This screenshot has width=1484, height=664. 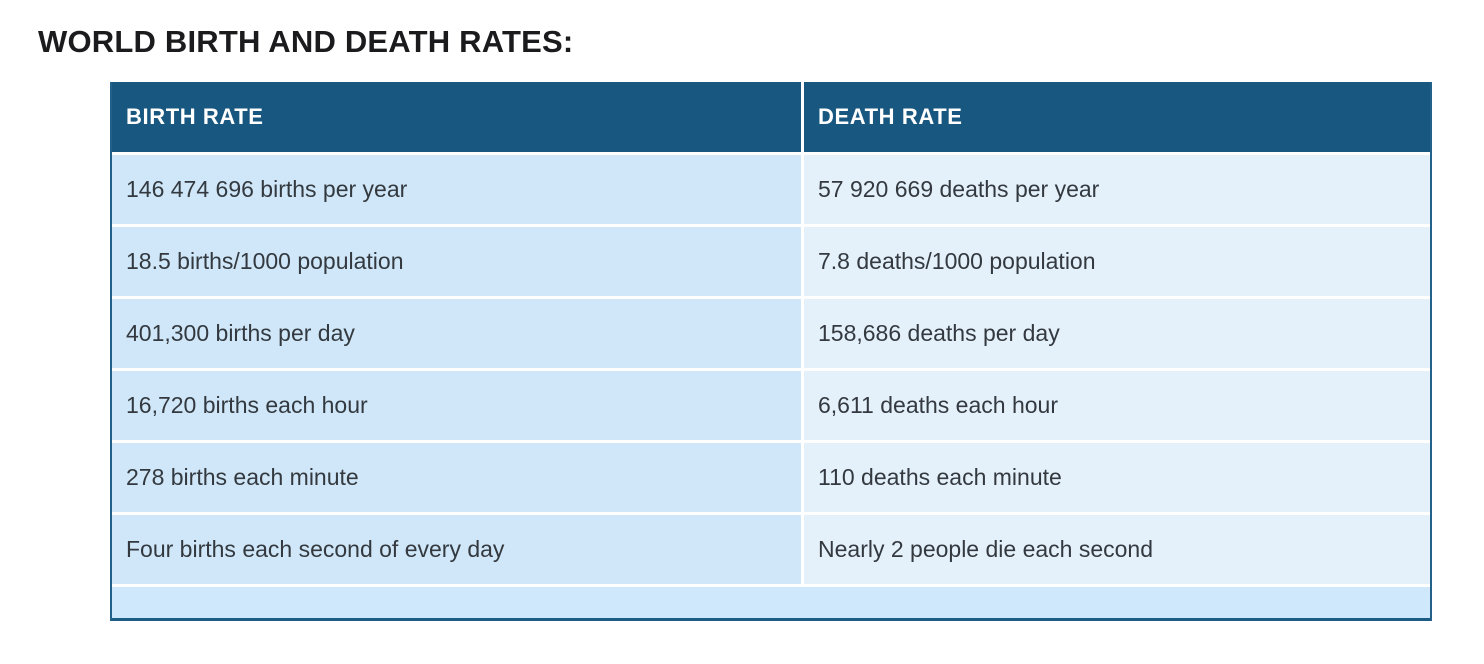 I want to click on table-footer-bar, so click(x=771, y=604).